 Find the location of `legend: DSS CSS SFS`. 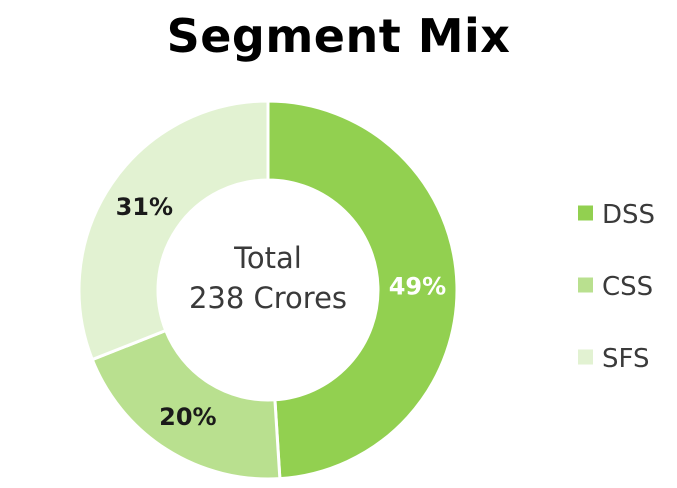

legend: DSS CSS SFS is located at coordinates (616, 287).